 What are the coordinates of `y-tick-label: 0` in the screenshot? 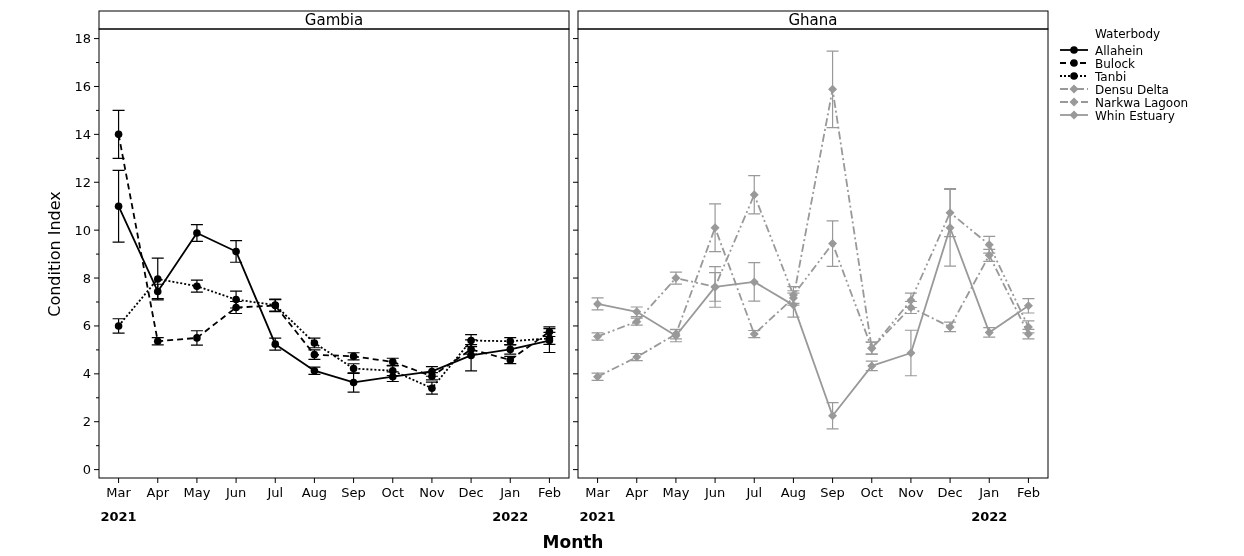 It's located at (86, 470).